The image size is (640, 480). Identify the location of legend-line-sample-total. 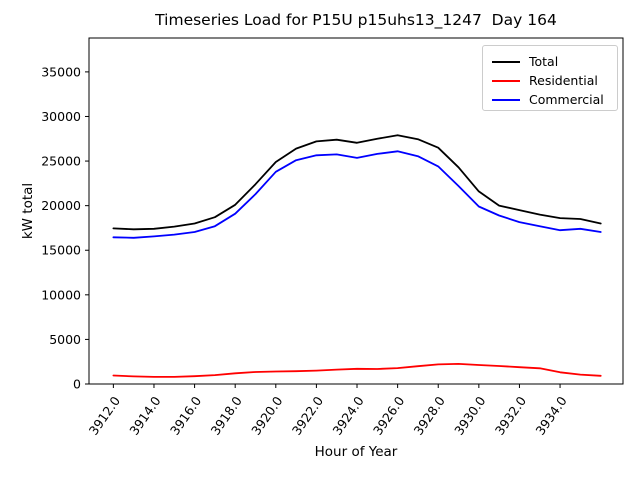
(506, 61).